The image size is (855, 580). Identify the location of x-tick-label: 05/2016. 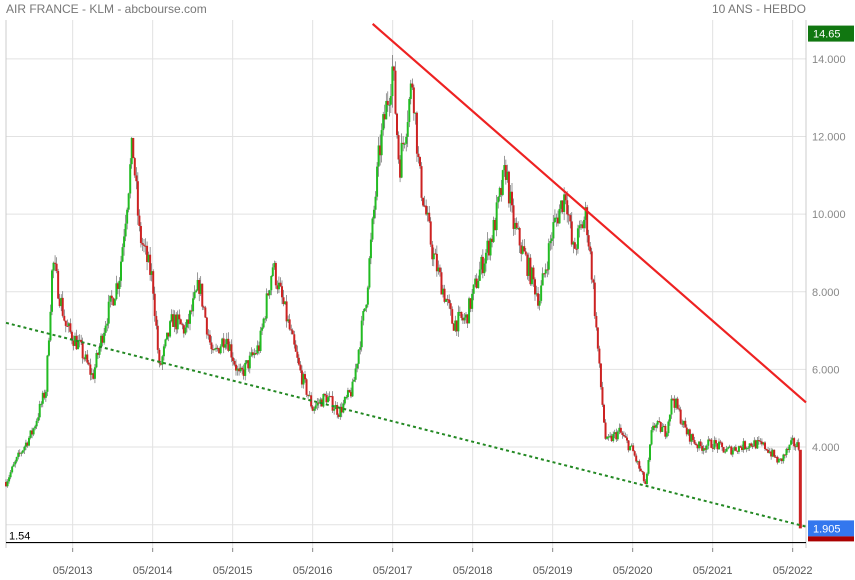
(313, 571).